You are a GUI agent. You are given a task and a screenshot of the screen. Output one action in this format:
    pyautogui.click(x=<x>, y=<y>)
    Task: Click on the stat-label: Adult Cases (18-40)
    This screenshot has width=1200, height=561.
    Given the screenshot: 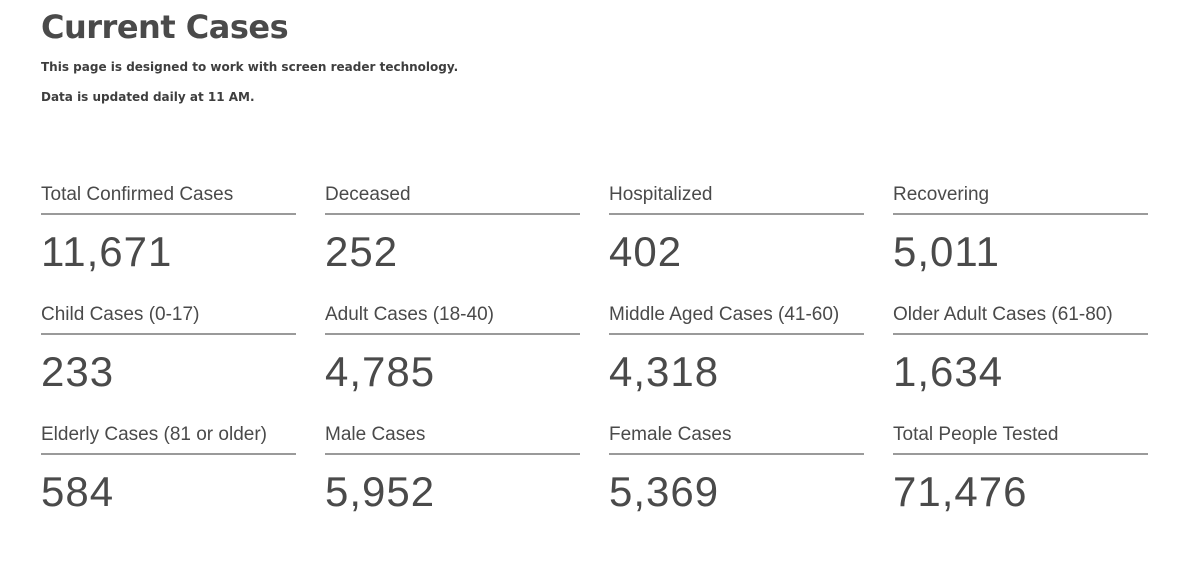 What is the action you would take?
    pyautogui.click(x=452, y=318)
    